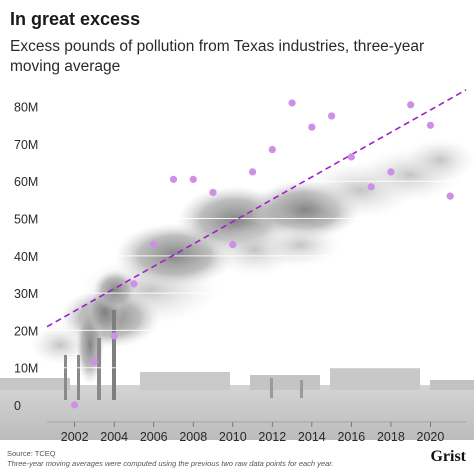 This screenshot has width=474, height=474. What do you see at coordinates (75, 437) in the screenshot?
I see `x-tick-label: 2002` at bounding box center [75, 437].